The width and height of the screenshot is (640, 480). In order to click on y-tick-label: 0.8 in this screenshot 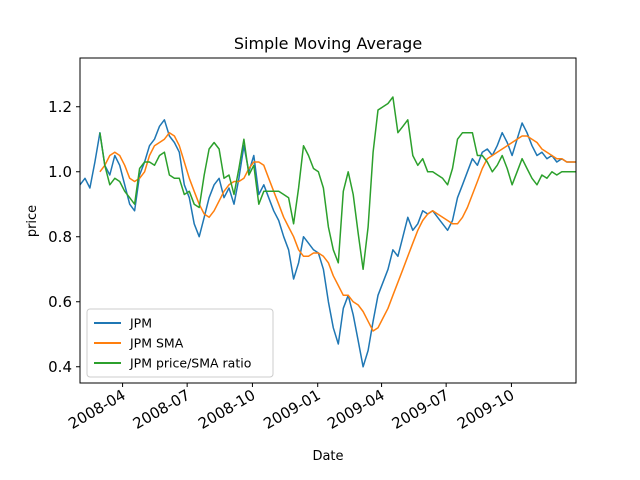, I will do `click(60, 237)`.